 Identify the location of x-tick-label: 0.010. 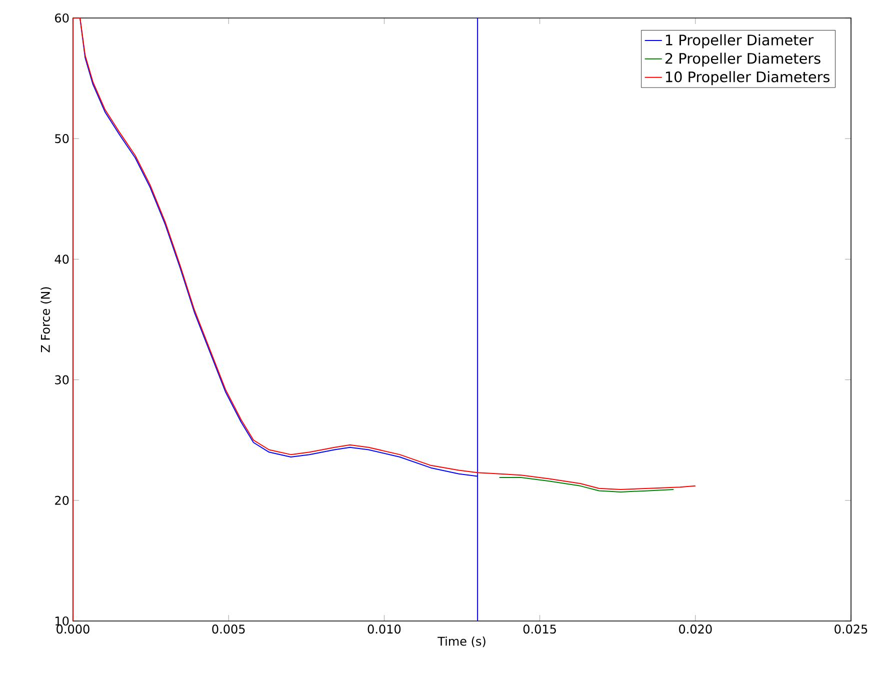
(384, 629).